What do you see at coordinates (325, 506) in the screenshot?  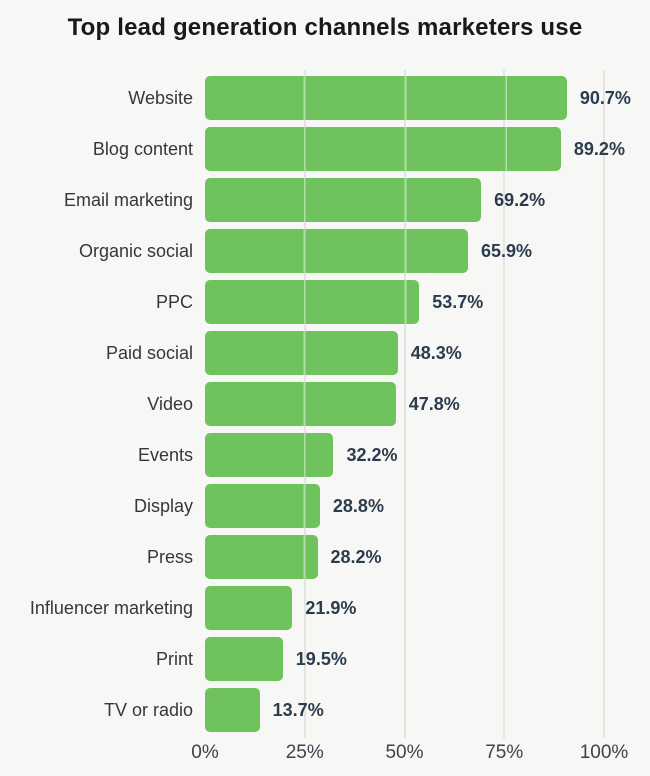 I see `bar-row: Display 28.8%` at bounding box center [325, 506].